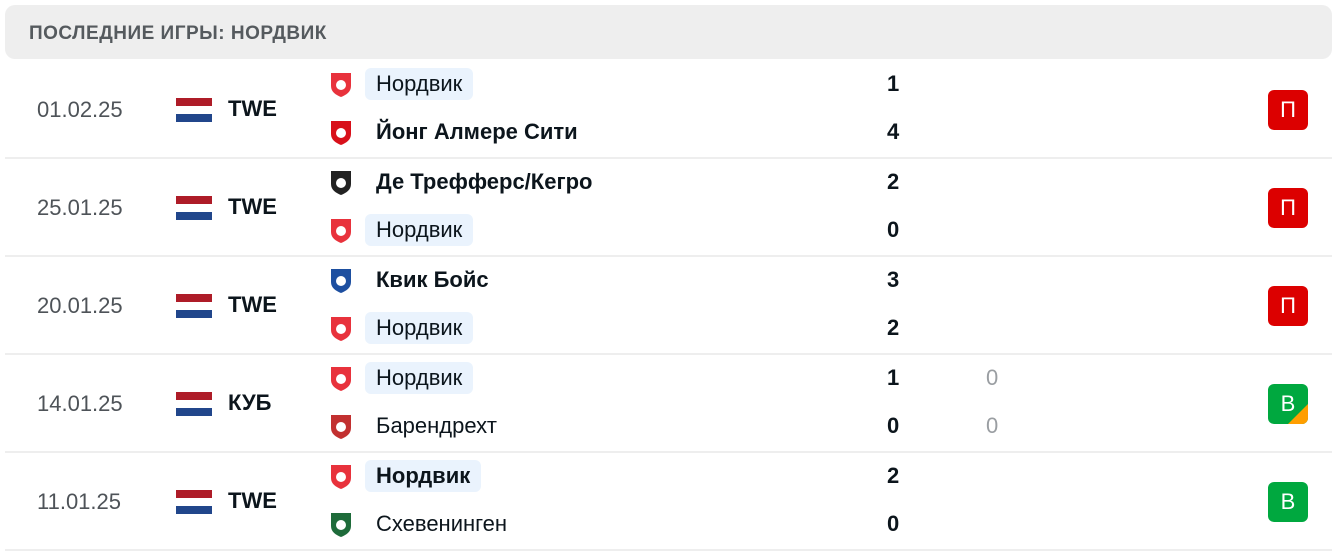 Image resolution: width=1338 pixels, height=554 pixels. I want to click on score: 4, so click(893, 131).